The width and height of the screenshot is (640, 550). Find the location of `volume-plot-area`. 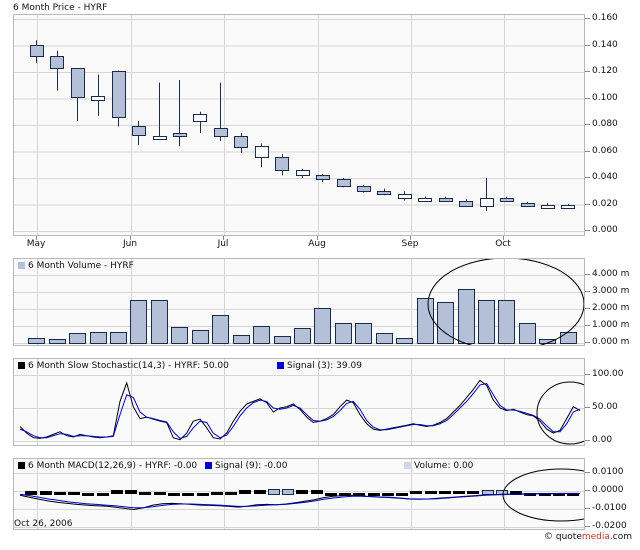

volume-plot-area is located at coordinates (299, 302).